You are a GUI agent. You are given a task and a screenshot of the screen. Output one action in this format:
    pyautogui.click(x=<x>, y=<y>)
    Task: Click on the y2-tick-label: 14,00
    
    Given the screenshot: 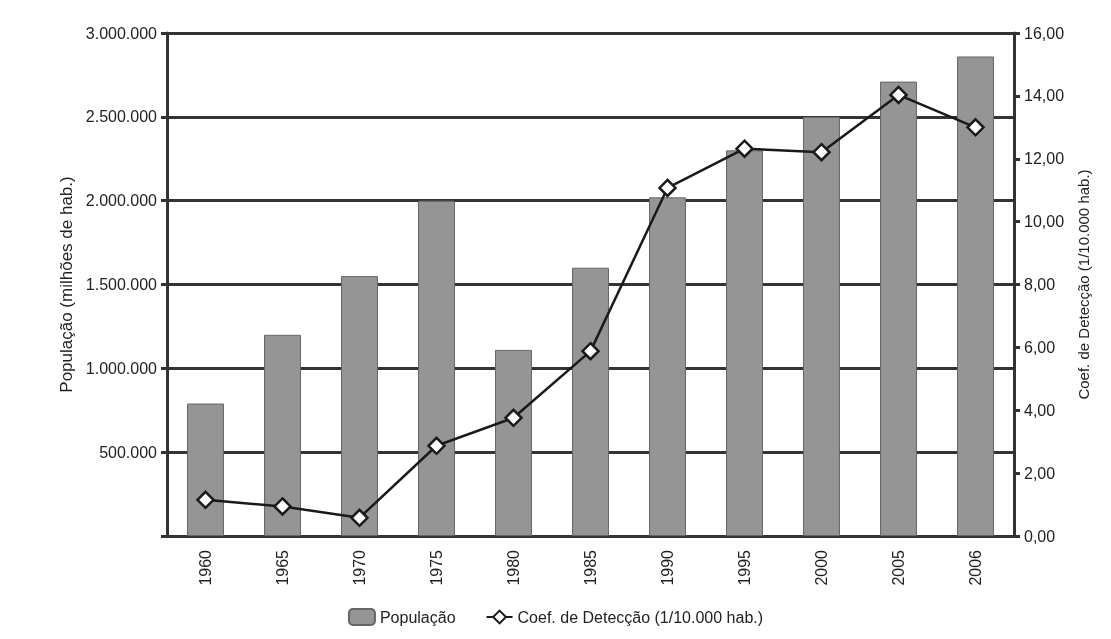 What is the action you would take?
    pyautogui.click(x=1044, y=96)
    